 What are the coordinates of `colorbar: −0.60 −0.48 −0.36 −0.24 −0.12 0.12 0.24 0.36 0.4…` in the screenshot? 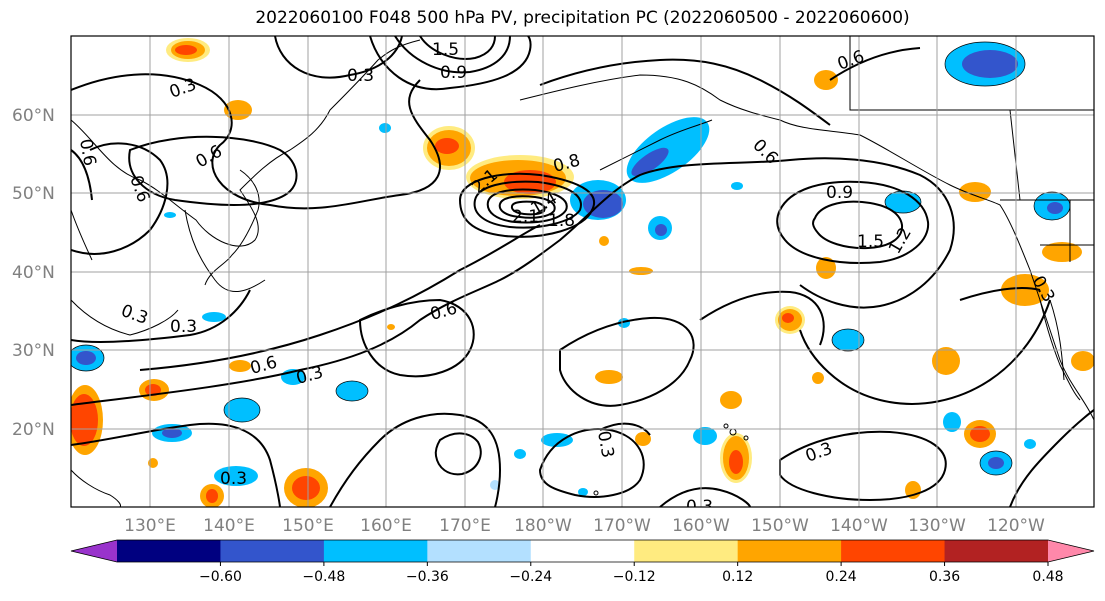 It's located at (582, 562).